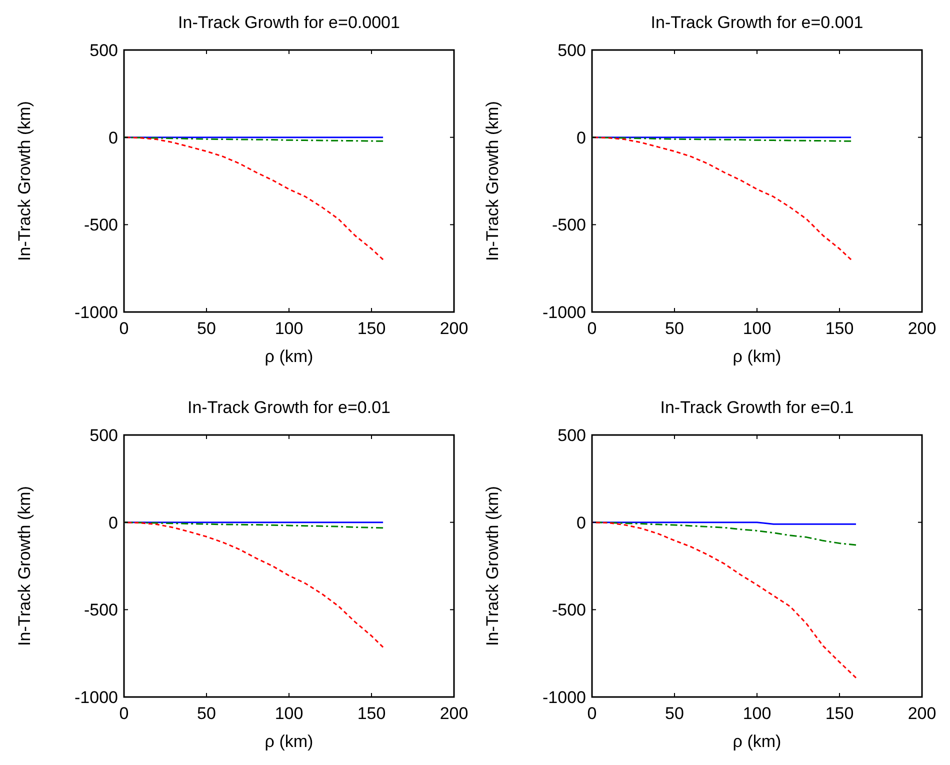 The height and width of the screenshot is (765, 950). I want to click on chart-title: In-Track Growth for e=0.001, so click(757, 22).